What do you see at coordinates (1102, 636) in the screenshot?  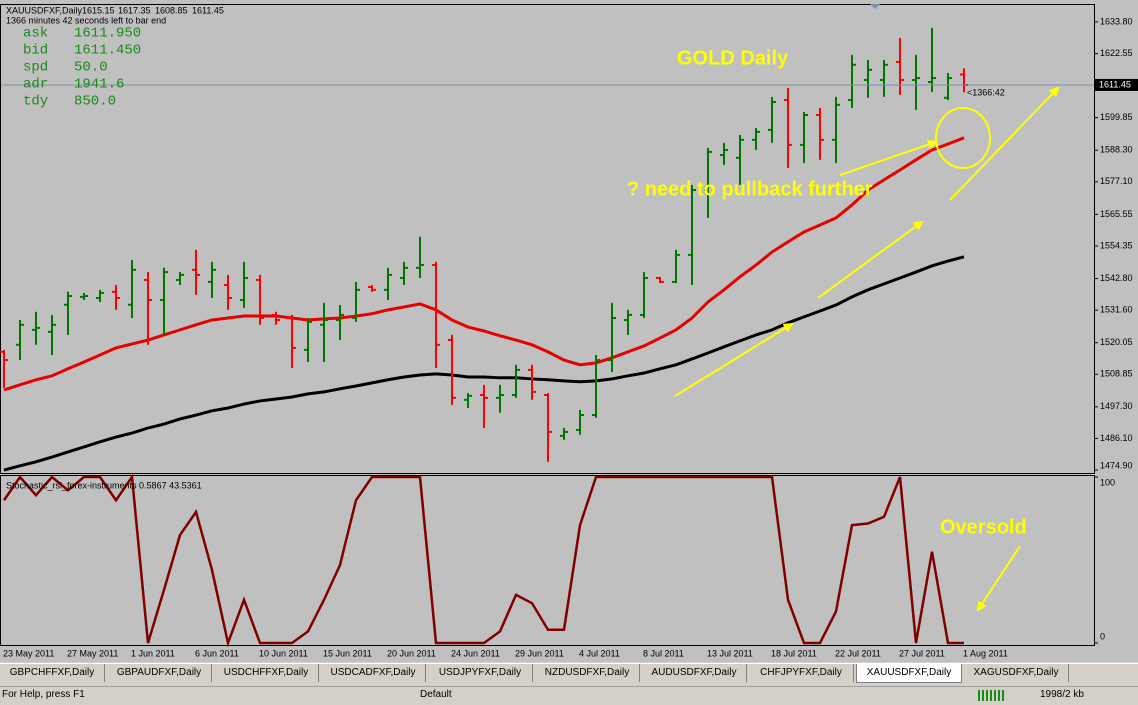 I see `y-tick-label: 0` at bounding box center [1102, 636].